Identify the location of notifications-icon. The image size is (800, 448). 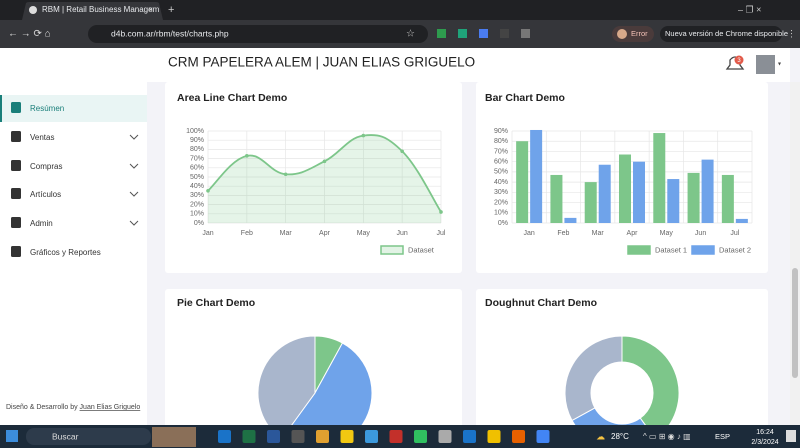
(791, 436).